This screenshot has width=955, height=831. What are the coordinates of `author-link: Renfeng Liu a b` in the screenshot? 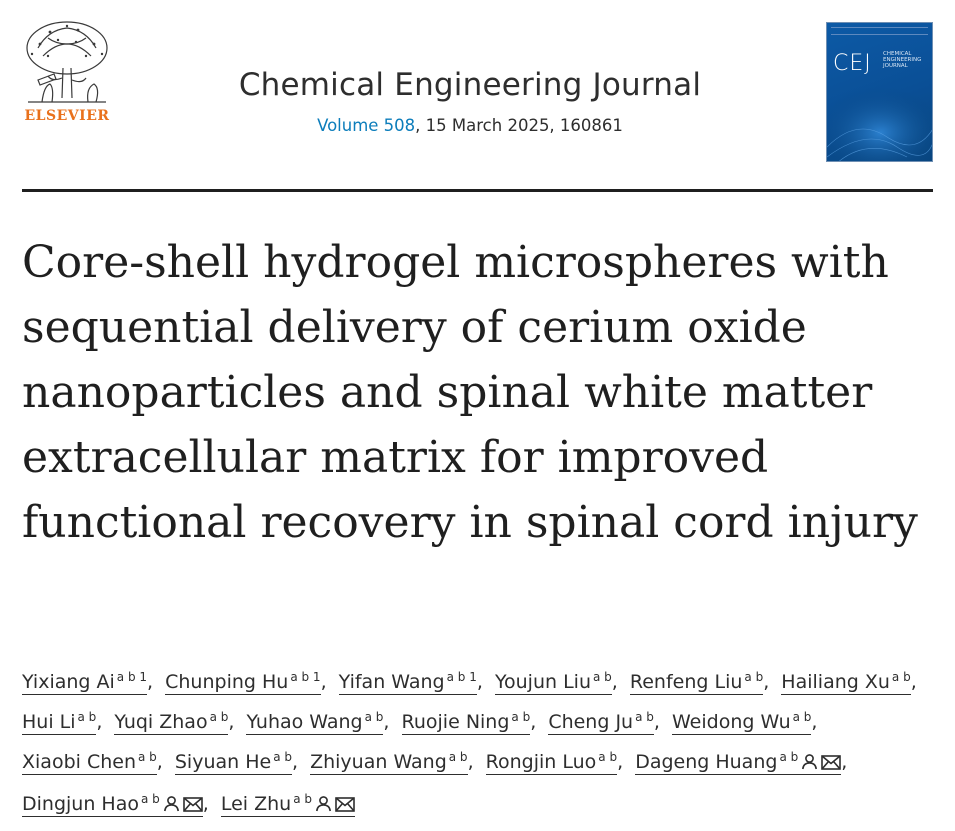 It's located at (696, 682).